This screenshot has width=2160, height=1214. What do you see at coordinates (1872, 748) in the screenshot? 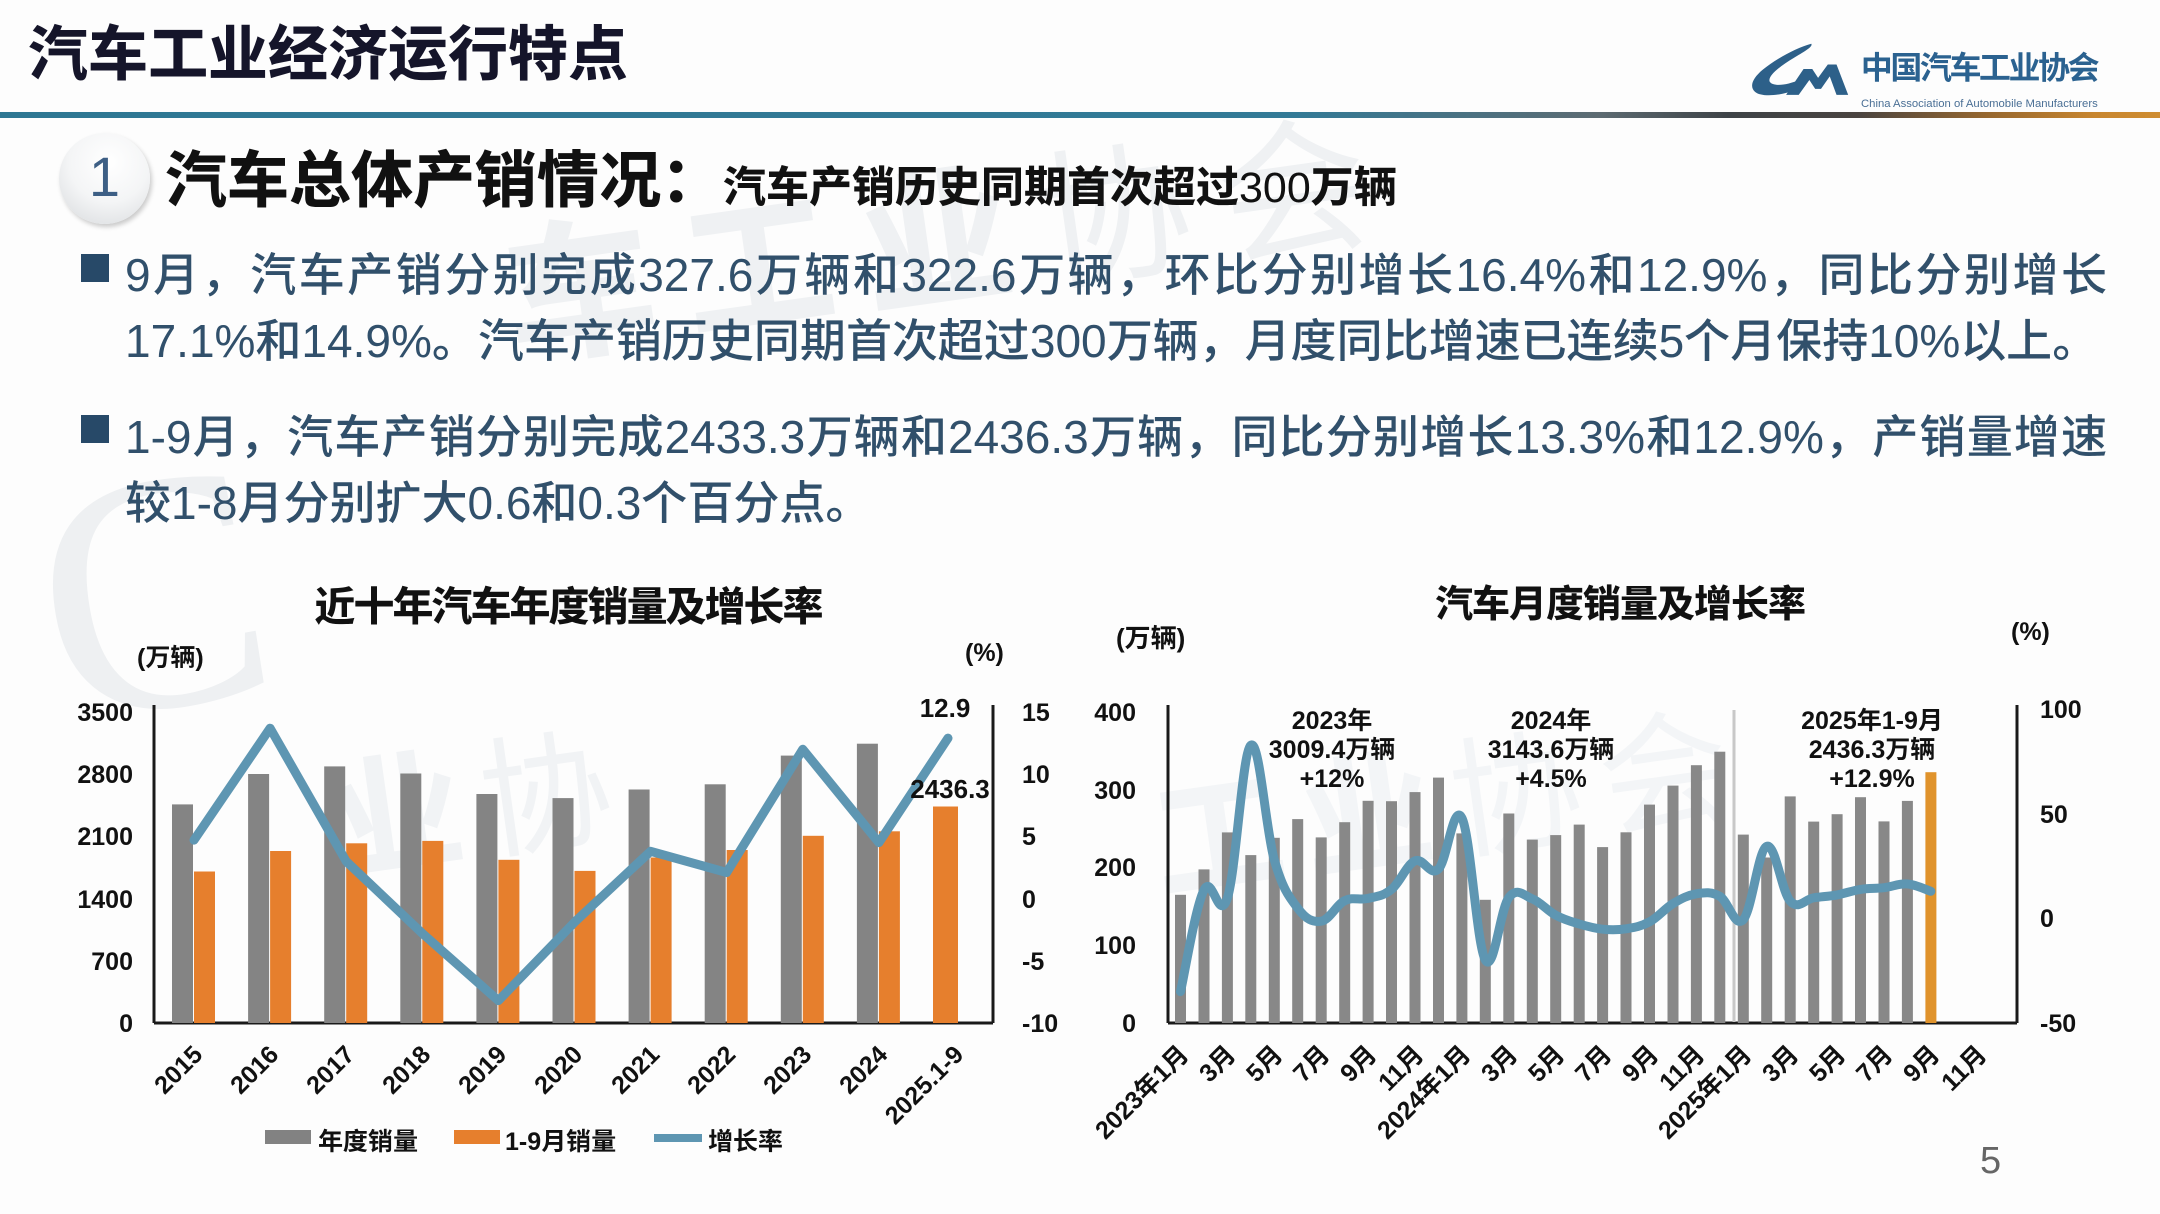
I see `svg-text: 2436.3万辆` at bounding box center [1872, 748].